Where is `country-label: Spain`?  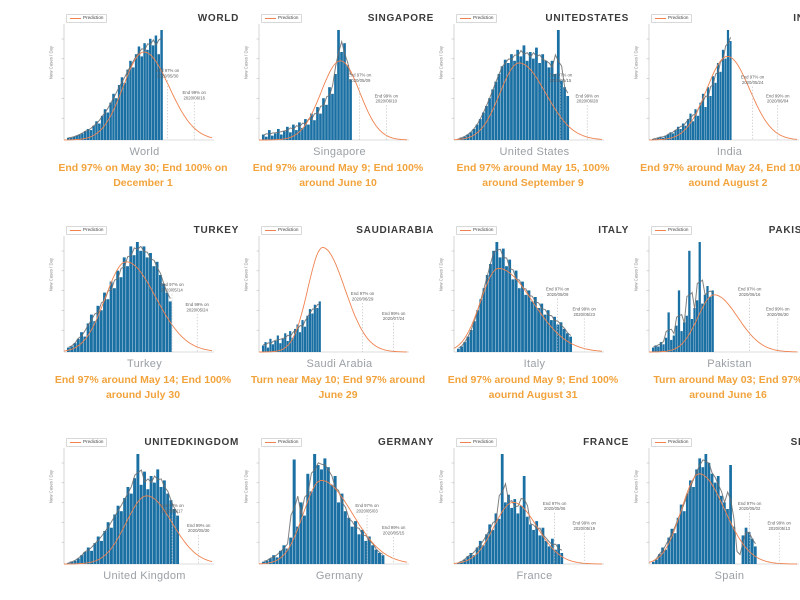
country-label: Spain is located at coordinates (729, 576).